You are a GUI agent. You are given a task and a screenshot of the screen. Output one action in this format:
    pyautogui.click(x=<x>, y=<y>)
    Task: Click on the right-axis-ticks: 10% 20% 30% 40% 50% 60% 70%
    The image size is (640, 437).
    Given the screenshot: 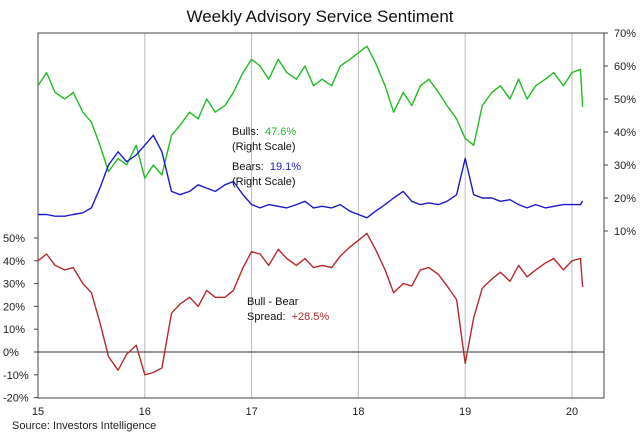 What is the action you would take?
    pyautogui.click(x=620, y=133)
    